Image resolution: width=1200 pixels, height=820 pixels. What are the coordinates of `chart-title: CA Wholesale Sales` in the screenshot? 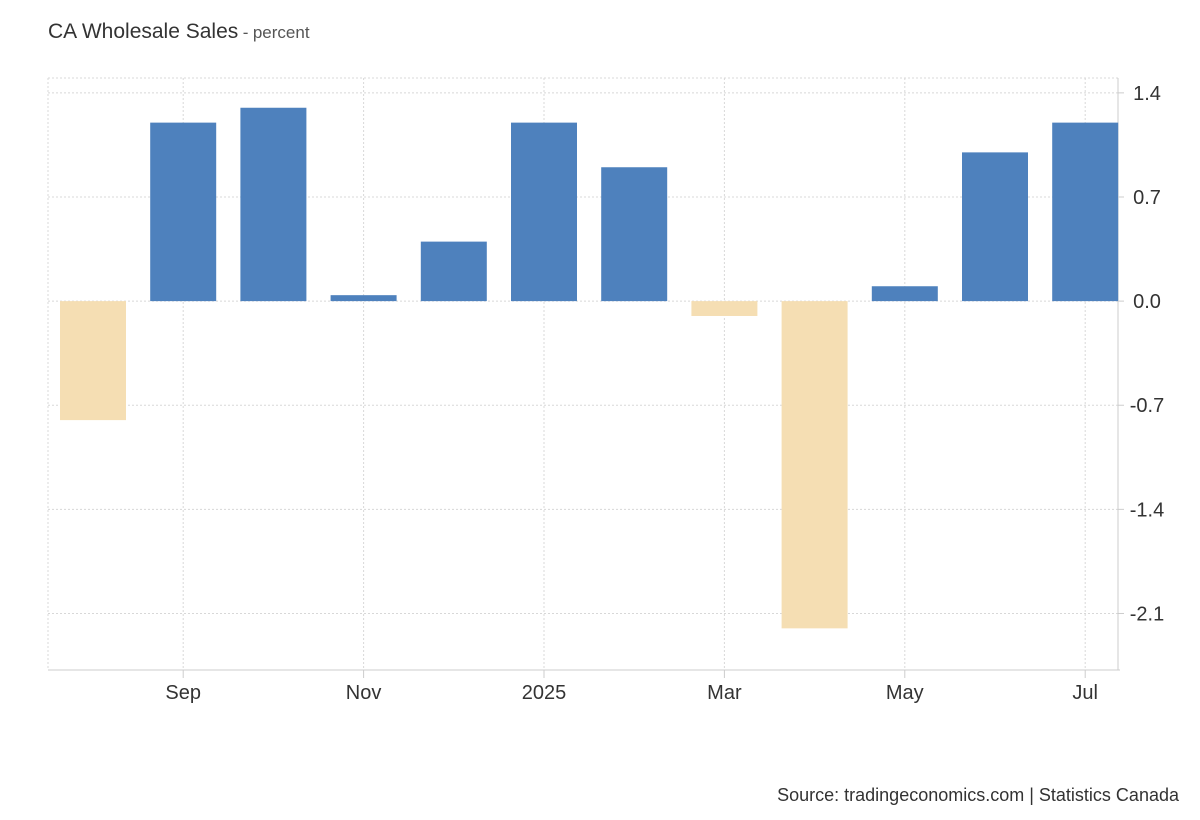 It's located at (143, 31).